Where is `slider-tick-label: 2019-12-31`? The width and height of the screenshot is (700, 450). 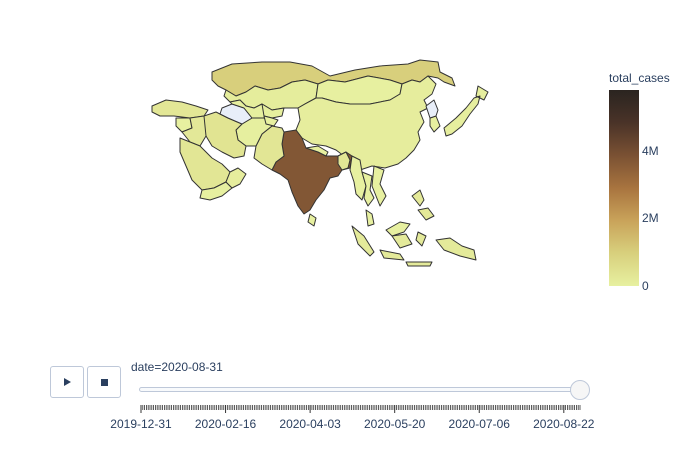
slider-tick-label: 2019-12-31 is located at coordinates (141, 424).